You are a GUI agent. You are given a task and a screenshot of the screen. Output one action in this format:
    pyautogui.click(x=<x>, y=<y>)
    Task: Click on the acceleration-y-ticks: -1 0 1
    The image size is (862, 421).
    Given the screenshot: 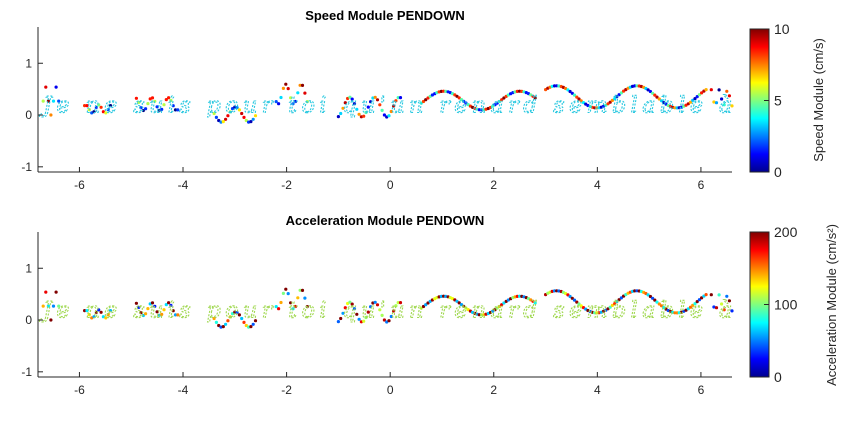 What is the action you would take?
    pyautogui.click(x=32, y=320)
    